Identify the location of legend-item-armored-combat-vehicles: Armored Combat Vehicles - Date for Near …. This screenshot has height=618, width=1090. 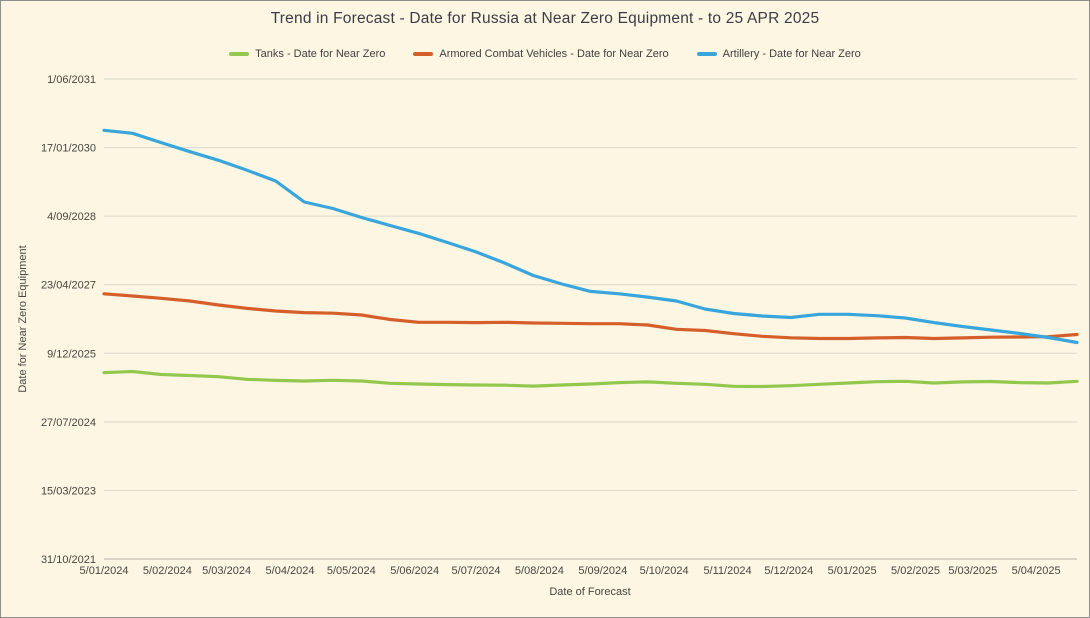
(541, 54).